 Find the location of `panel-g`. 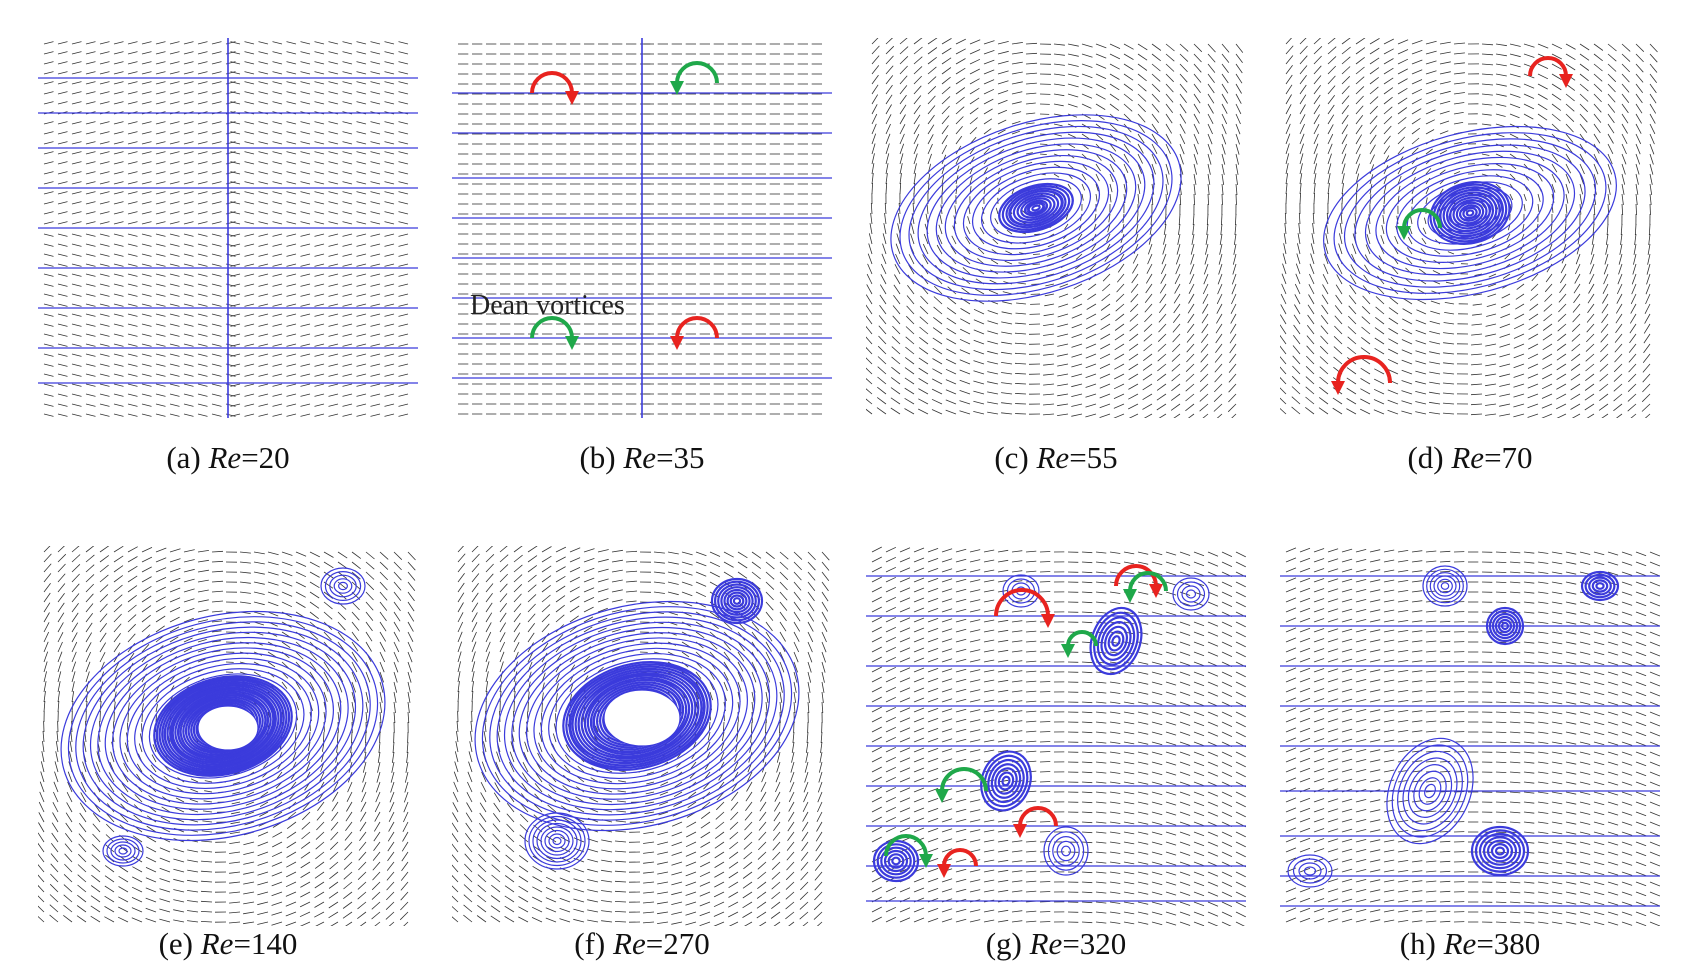

panel-g is located at coordinates (1056, 736).